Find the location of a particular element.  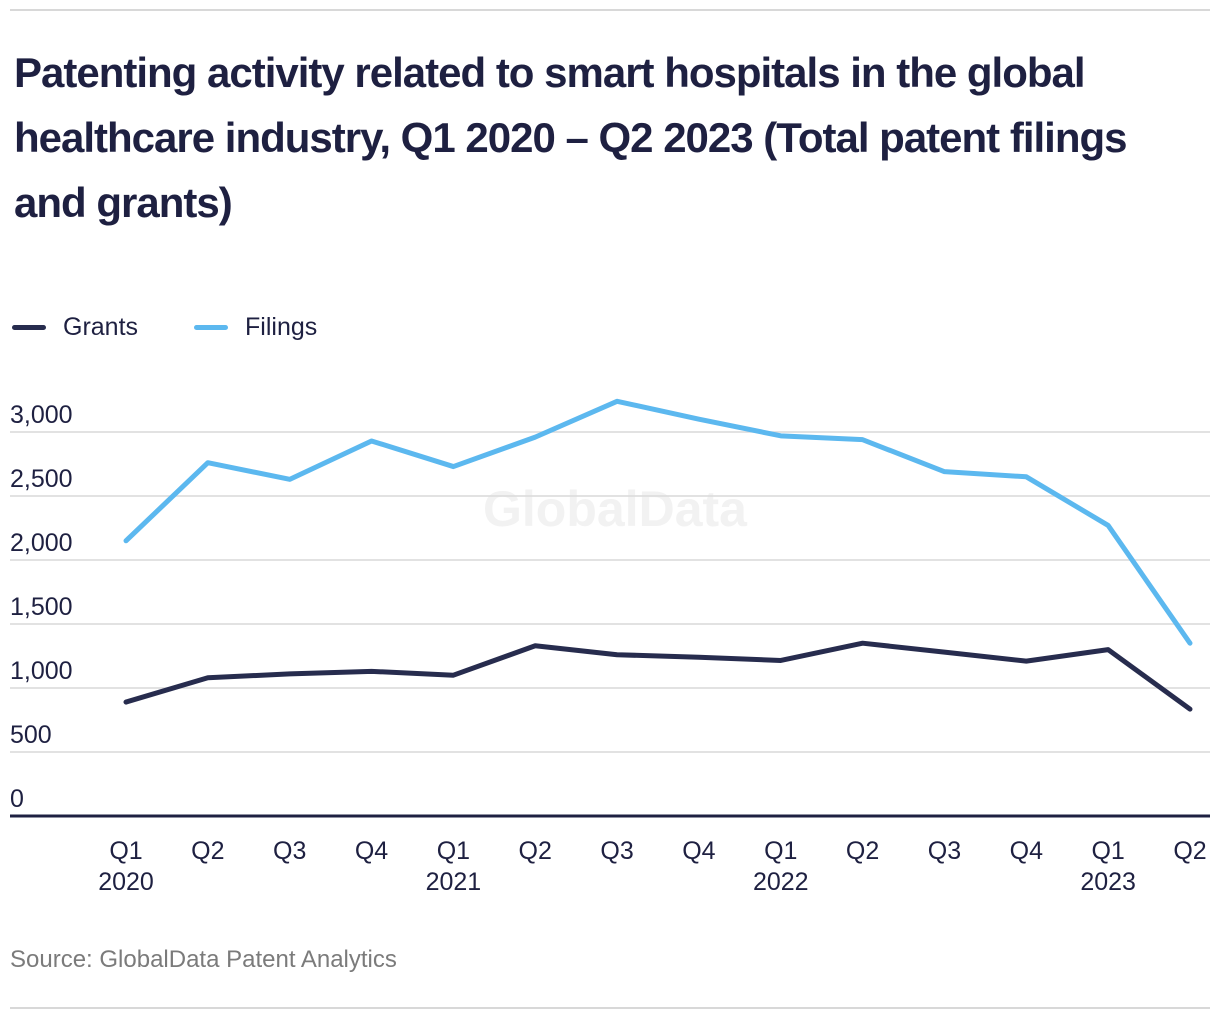

legend-label: Filings is located at coordinates (281, 326).